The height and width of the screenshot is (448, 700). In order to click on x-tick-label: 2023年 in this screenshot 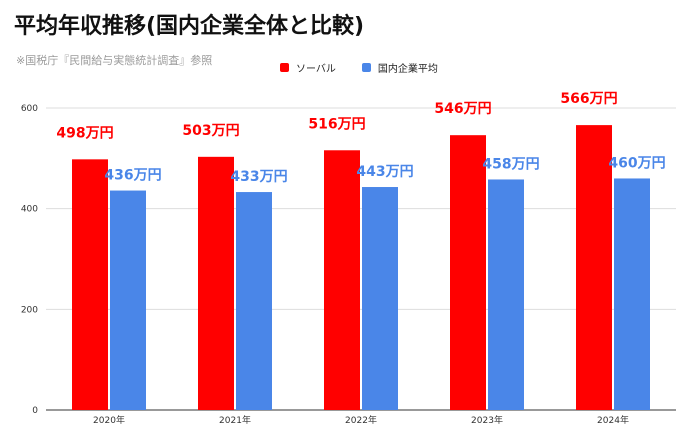, I will do `click(487, 420)`.